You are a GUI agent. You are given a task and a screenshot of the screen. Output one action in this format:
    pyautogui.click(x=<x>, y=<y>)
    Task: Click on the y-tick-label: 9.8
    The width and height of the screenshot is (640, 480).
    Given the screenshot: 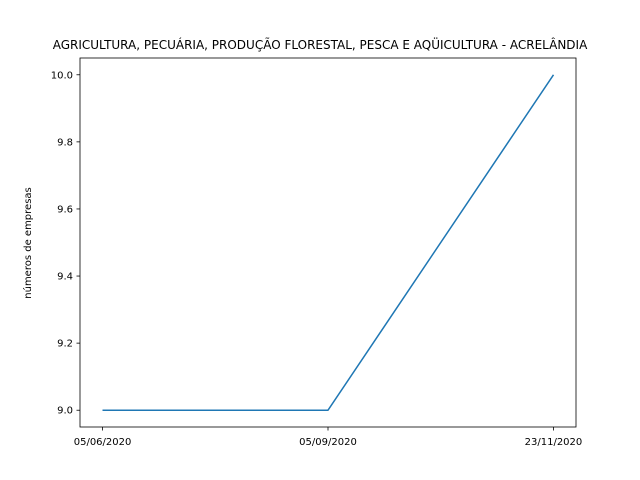 What is the action you would take?
    pyautogui.click(x=65, y=142)
    